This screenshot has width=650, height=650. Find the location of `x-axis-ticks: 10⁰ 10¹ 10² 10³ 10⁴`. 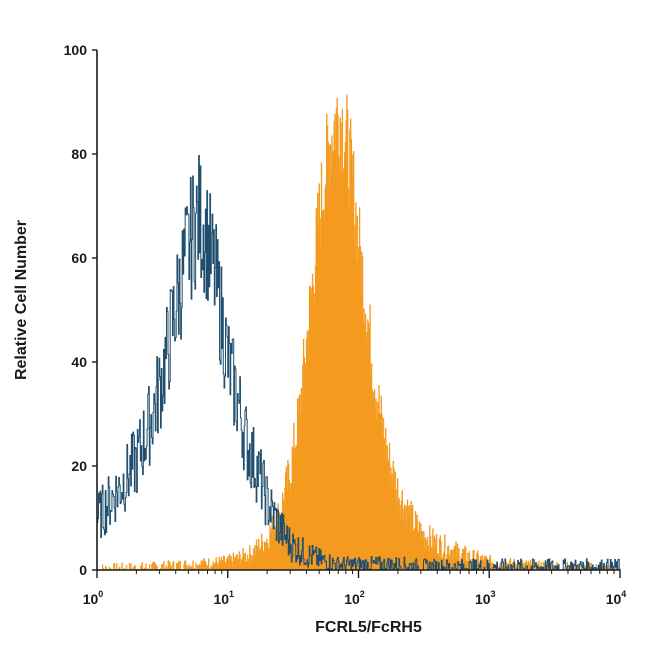

x-axis-ticks: 10⁰ 10¹ 10² 10³ 10⁴ is located at coordinates (355, 588).